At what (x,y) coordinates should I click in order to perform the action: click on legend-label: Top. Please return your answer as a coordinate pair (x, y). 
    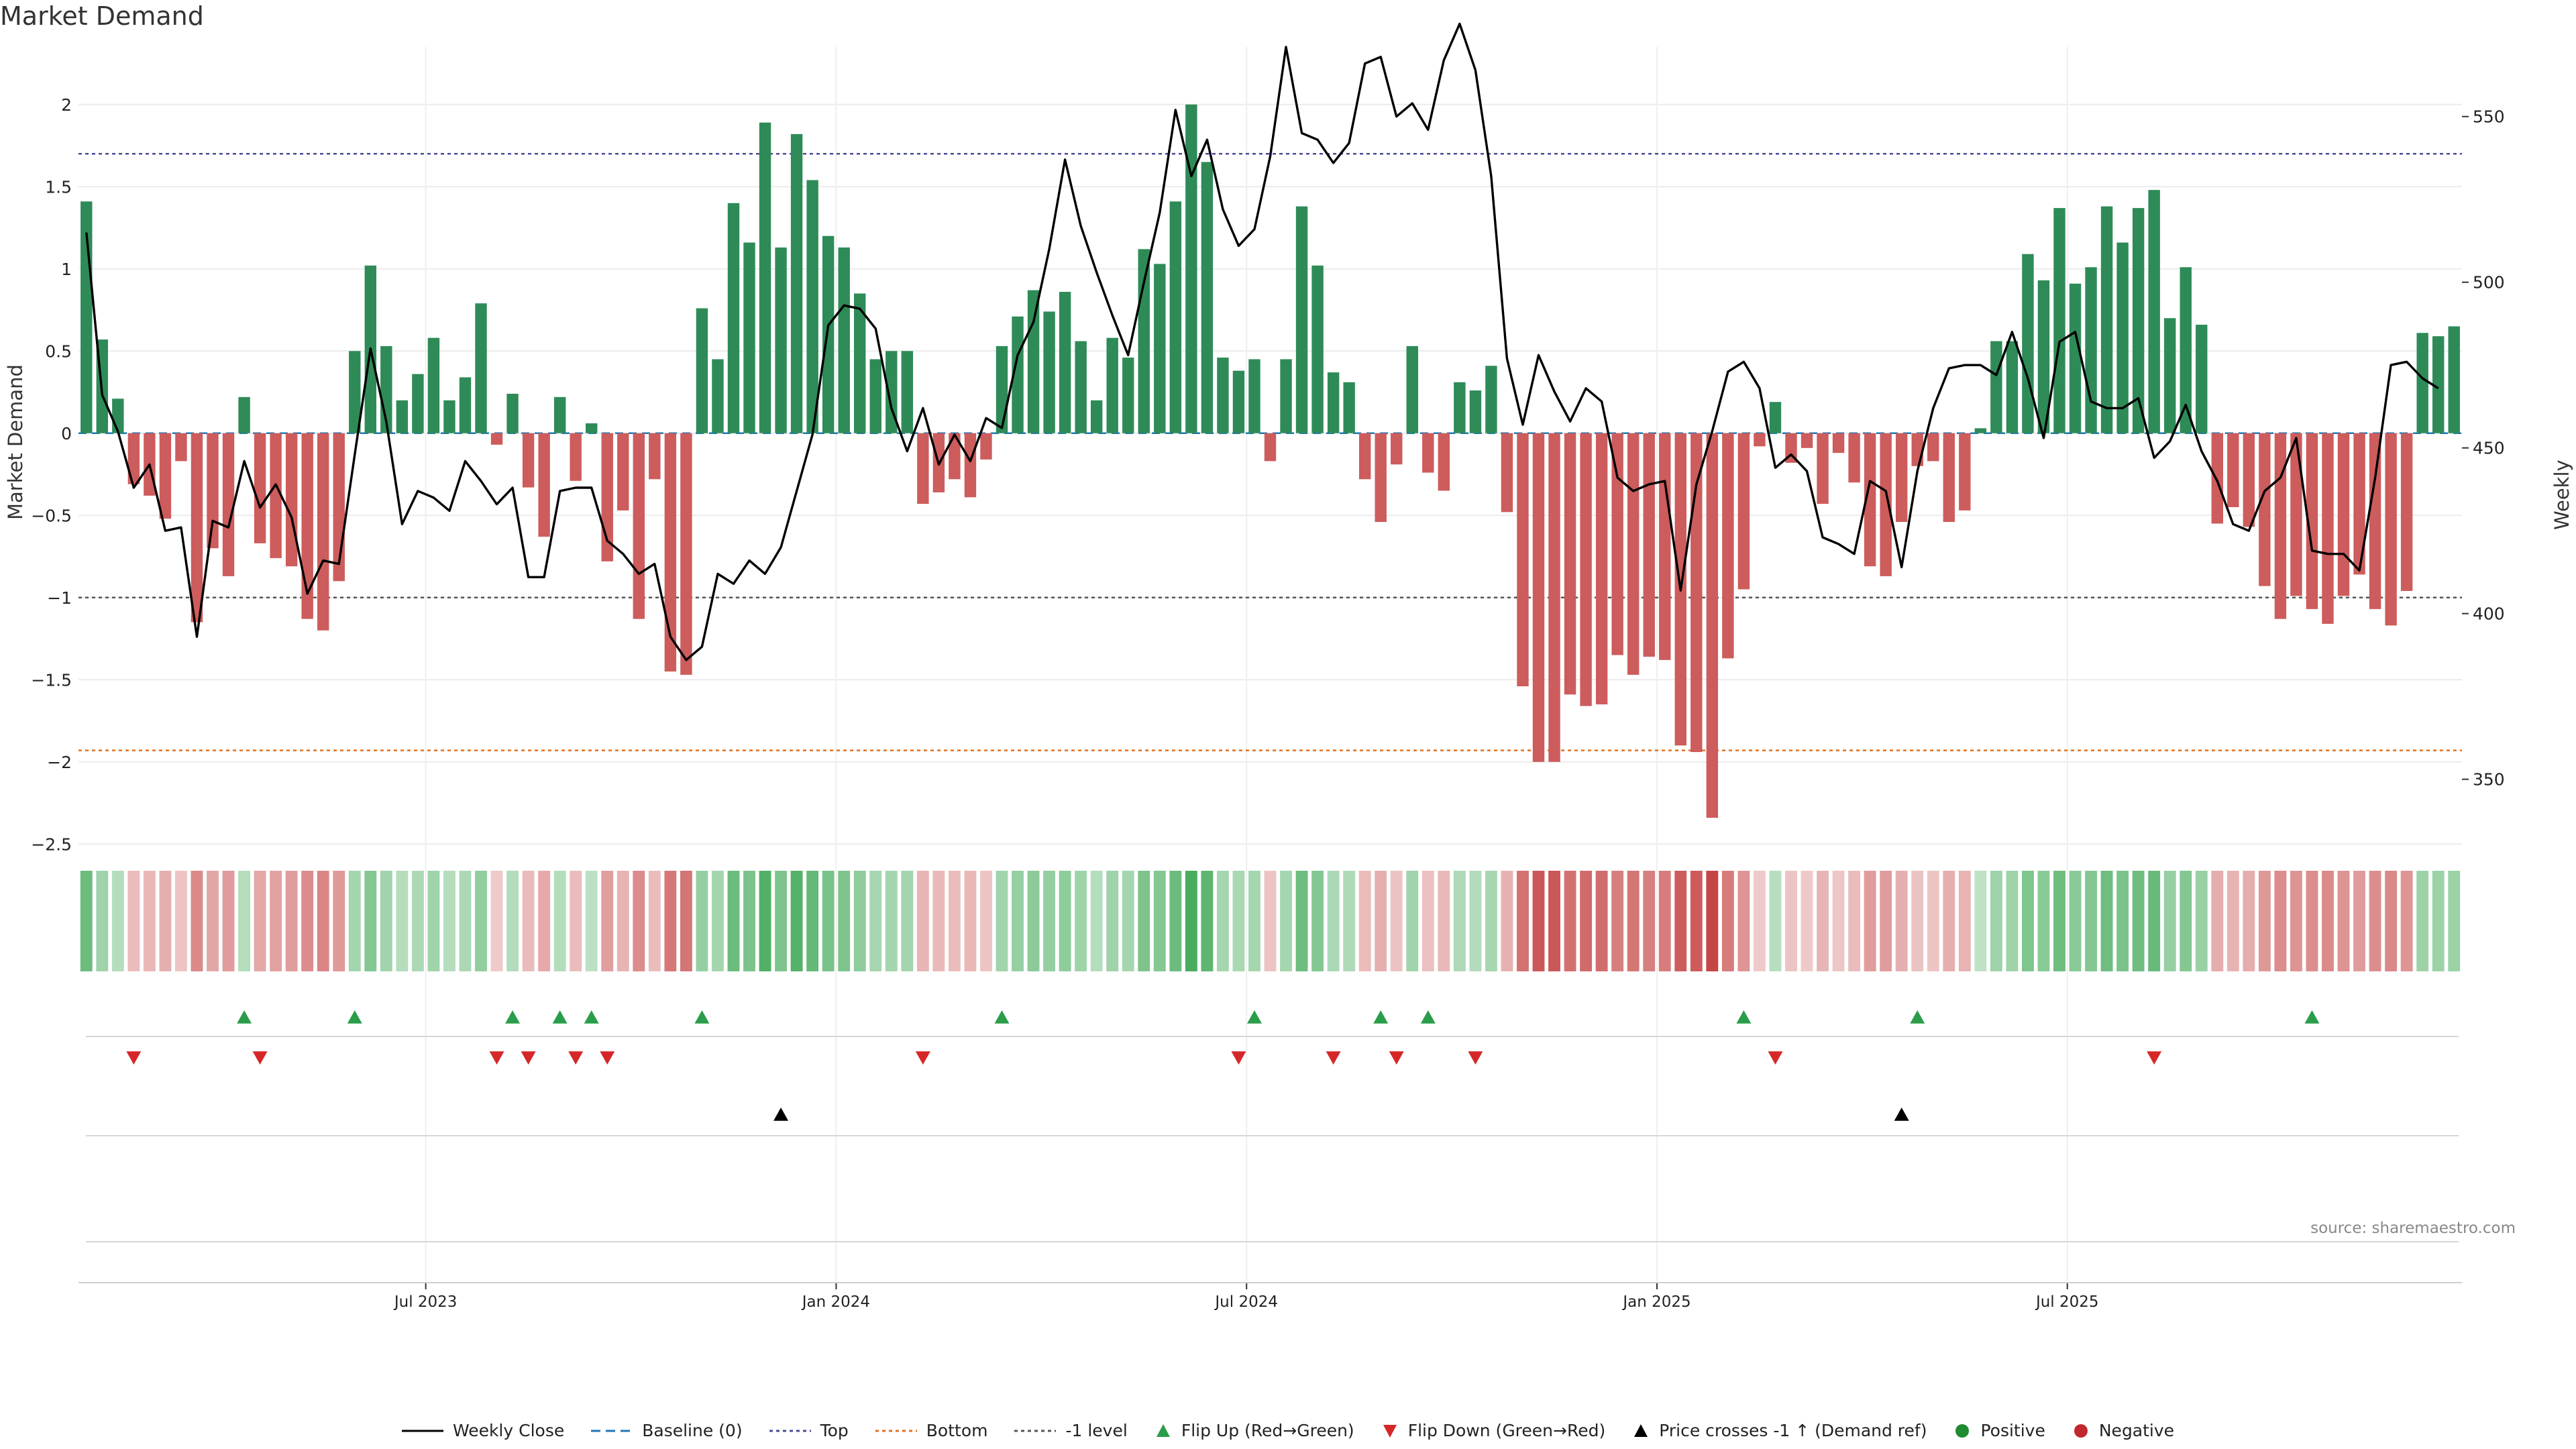
    Looking at the image, I should click on (834, 1430).